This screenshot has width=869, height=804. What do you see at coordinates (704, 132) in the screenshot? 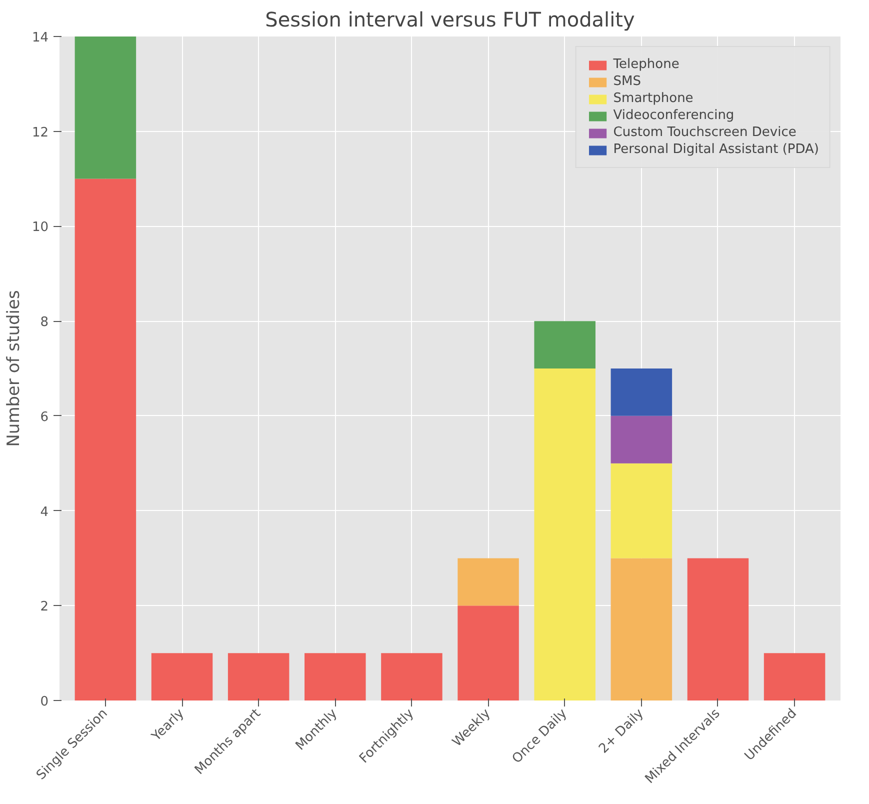
I see `legend-label: Custom Touchscreen Device` at bounding box center [704, 132].